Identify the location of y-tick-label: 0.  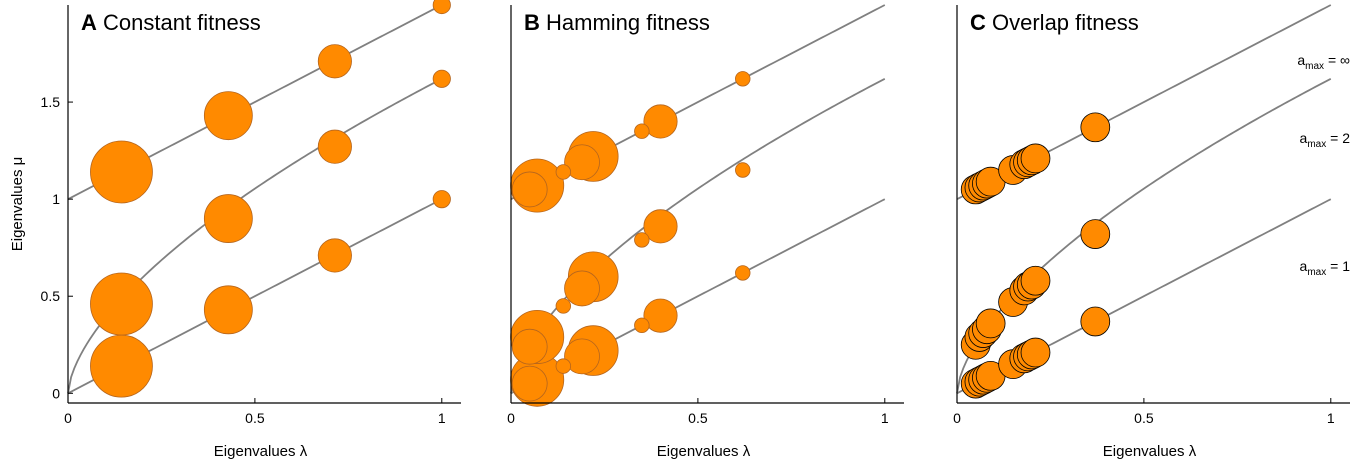
(56, 393).